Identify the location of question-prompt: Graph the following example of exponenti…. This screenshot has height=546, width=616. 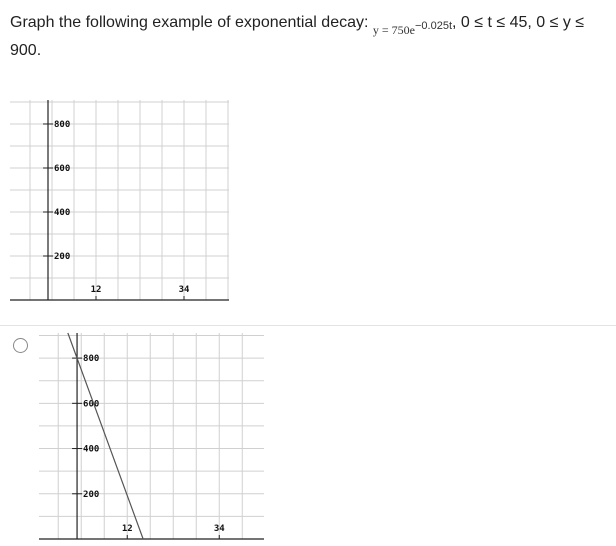
(189, 22).